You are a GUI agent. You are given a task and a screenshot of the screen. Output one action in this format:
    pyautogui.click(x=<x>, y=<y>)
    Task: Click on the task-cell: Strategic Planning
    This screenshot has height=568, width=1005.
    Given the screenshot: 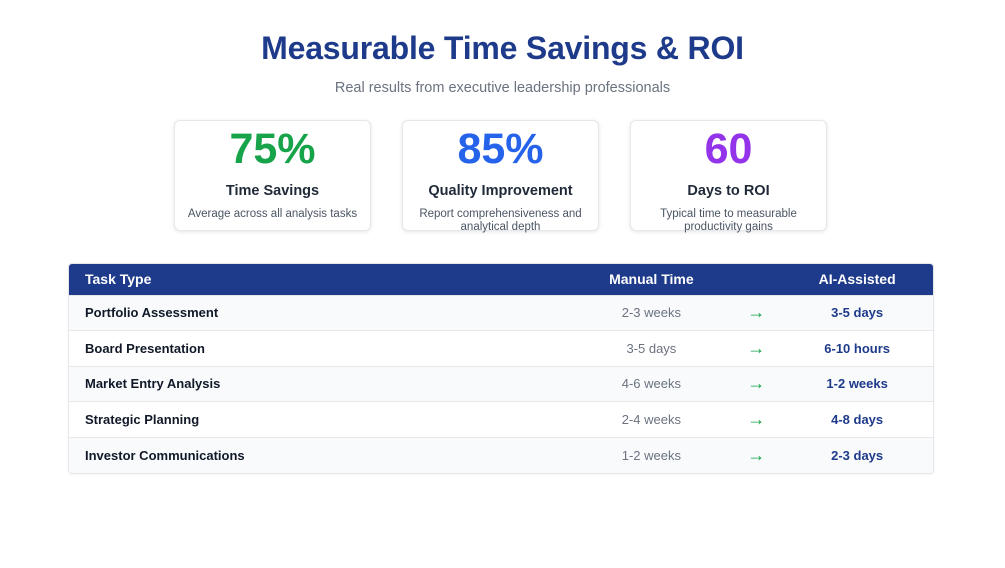 What is the action you would take?
    pyautogui.click(x=142, y=419)
    